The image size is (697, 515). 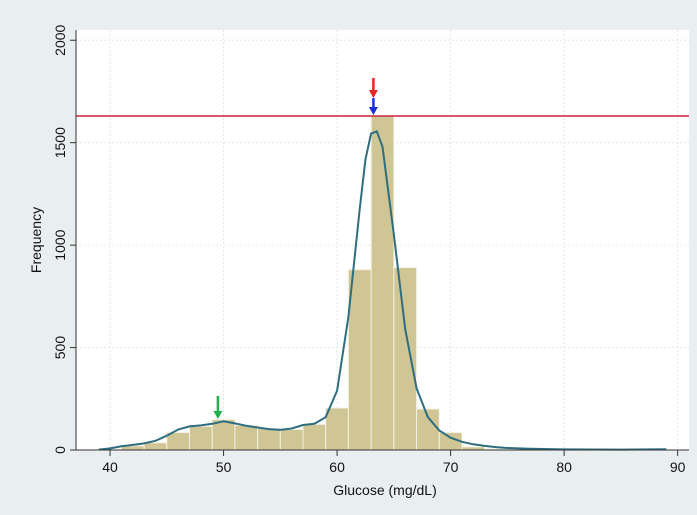 What do you see at coordinates (60, 348) in the screenshot?
I see `y-tick-label: 500` at bounding box center [60, 348].